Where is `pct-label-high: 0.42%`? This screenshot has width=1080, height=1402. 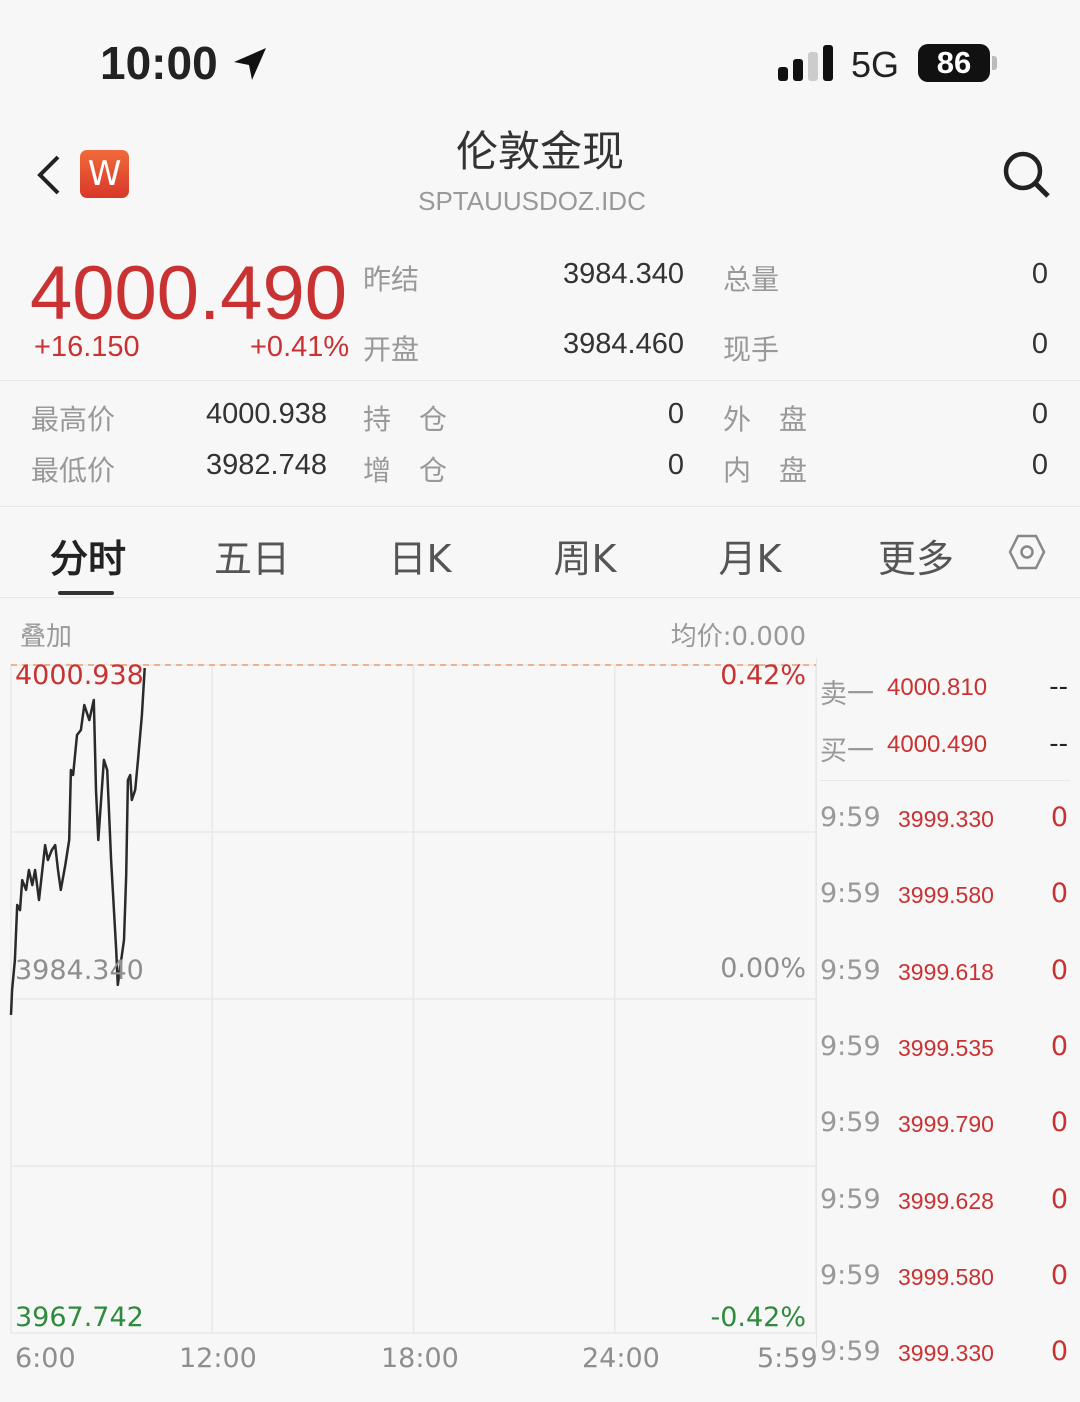
pct-label-high: 0.42% is located at coordinates (763, 675).